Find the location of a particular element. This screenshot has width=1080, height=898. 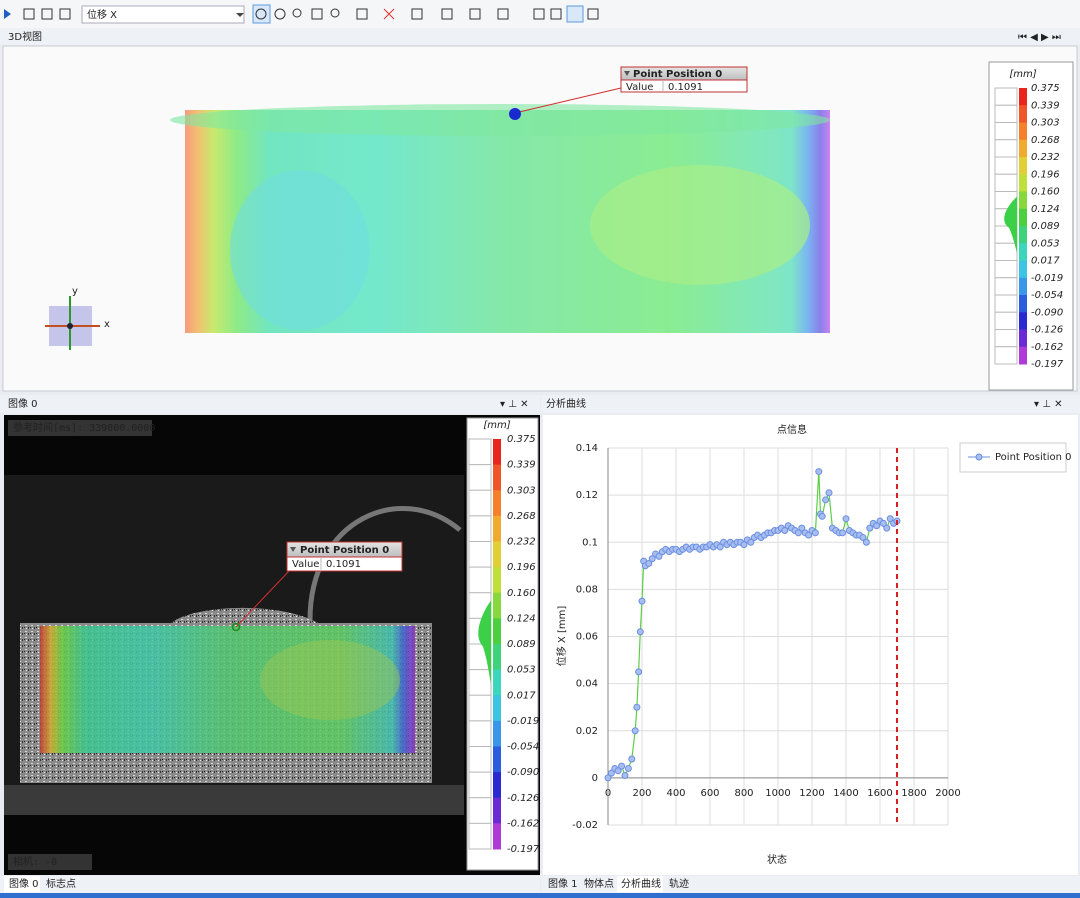

colorbar-label: 0.232 is located at coordinates (521, 542).